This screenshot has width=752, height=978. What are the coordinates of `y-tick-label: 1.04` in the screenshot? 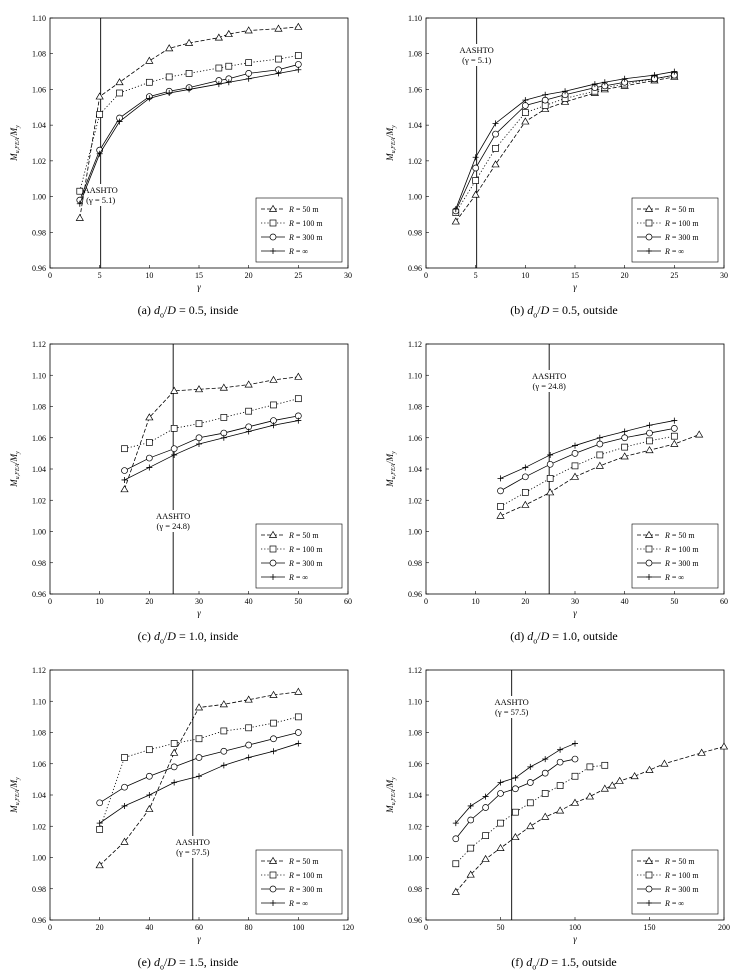 It's located at (39, 795).